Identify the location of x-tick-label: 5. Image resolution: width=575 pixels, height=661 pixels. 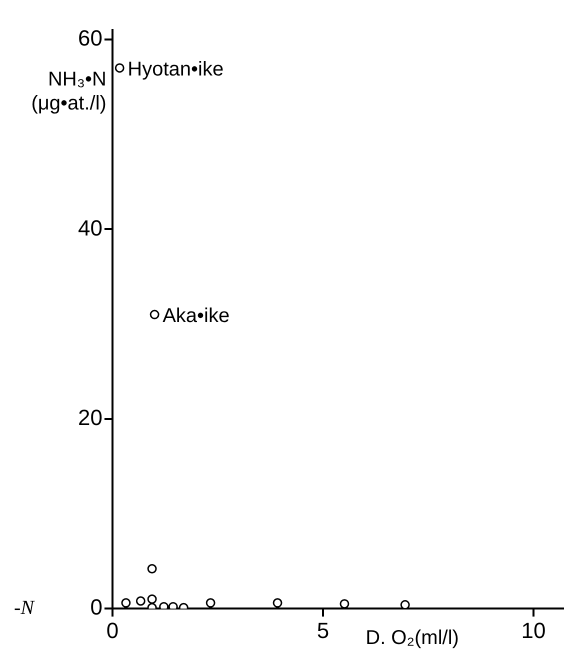
(323, 630).